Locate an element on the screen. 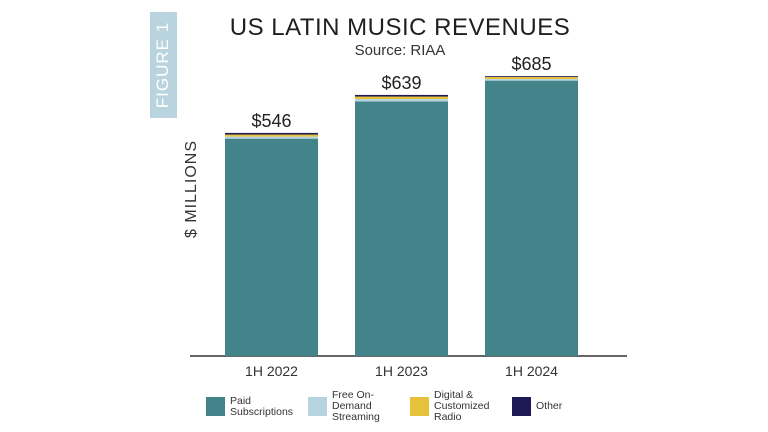 The image size is (768, 432). total-label-0: $546 is located at coordinates (271, 121).